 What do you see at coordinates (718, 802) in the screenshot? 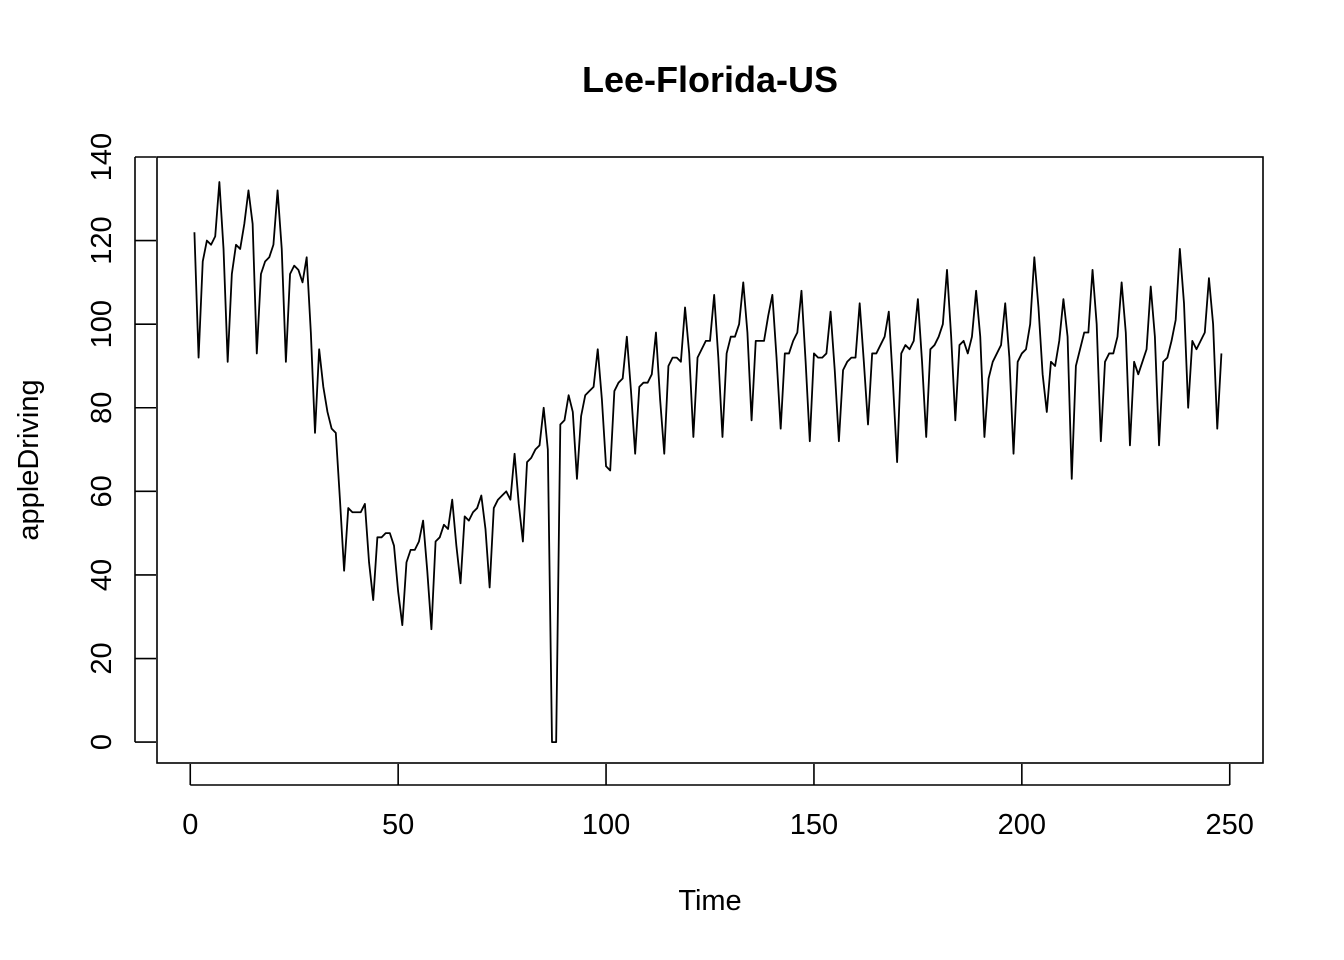
I see `x-axis: 0 50 100 150 200 250` at bounding box center [718, 802].